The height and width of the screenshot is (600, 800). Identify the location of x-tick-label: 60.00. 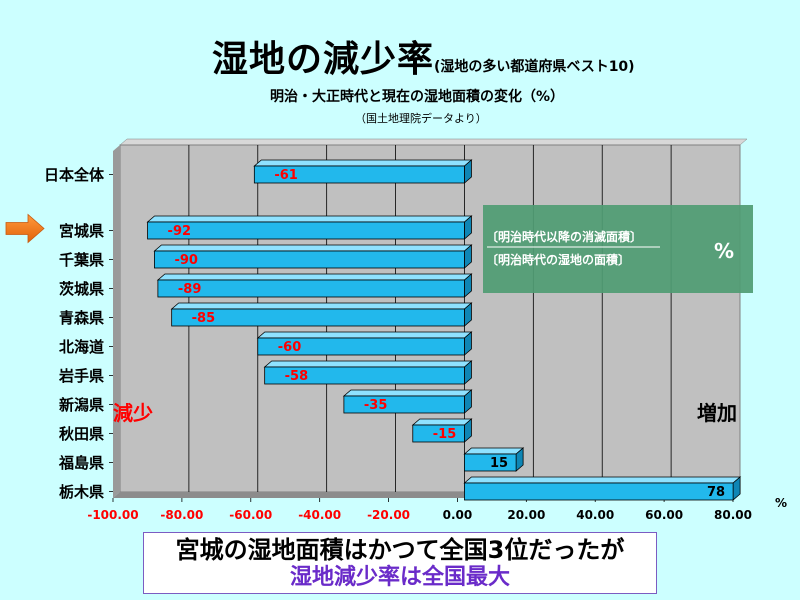
(664, 515).